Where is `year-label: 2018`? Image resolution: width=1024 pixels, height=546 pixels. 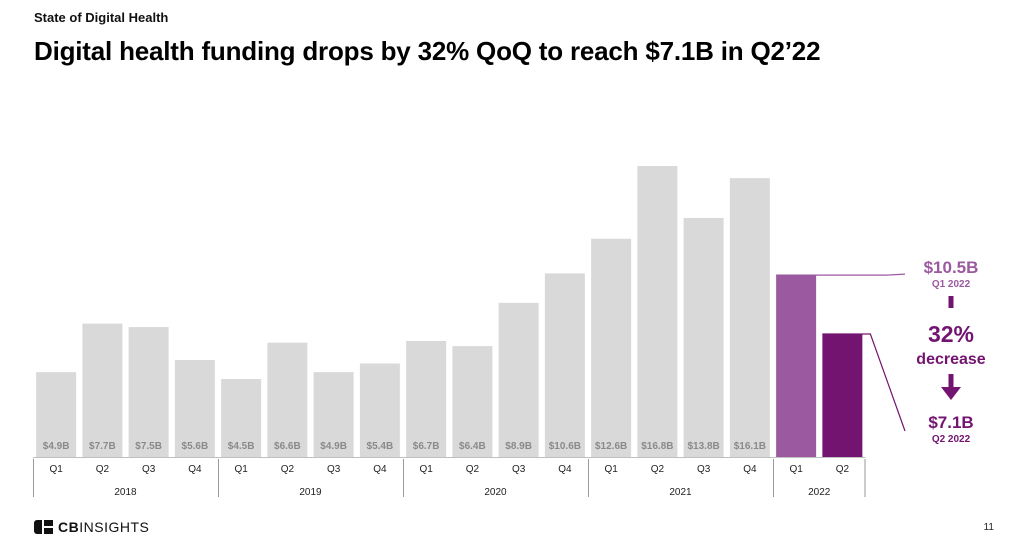 year-label: 2018 is located at coordinates (125, 492).